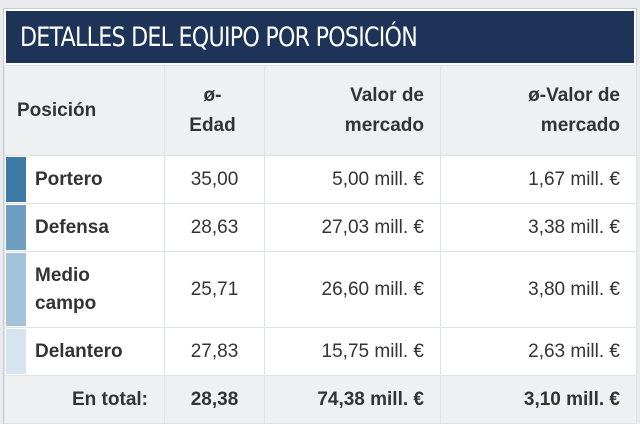 The height and width of the screenshot is (424, 640). Describe the element at coordinates (352, 227) in the screenshot. I see `market-value-cell: 27,03 mill. €` at that location.